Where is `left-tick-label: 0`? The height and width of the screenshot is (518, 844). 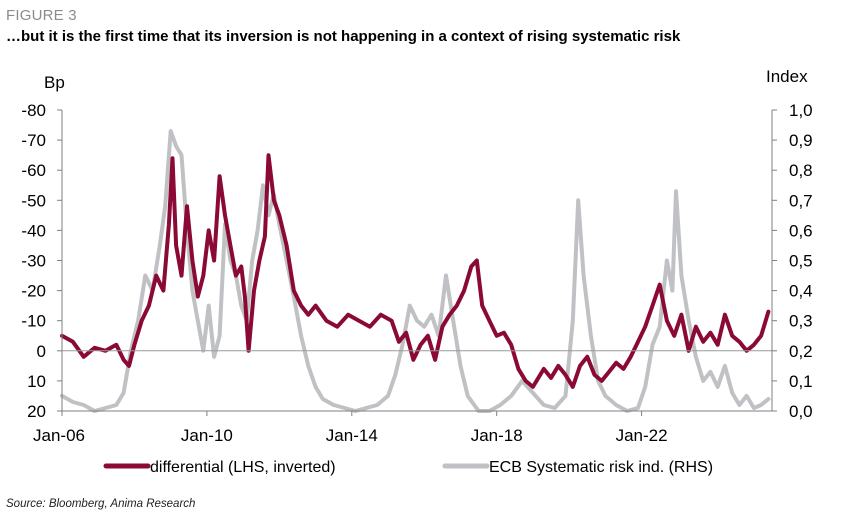 left-tick-label: 0 is located at coordinates (41, 351).